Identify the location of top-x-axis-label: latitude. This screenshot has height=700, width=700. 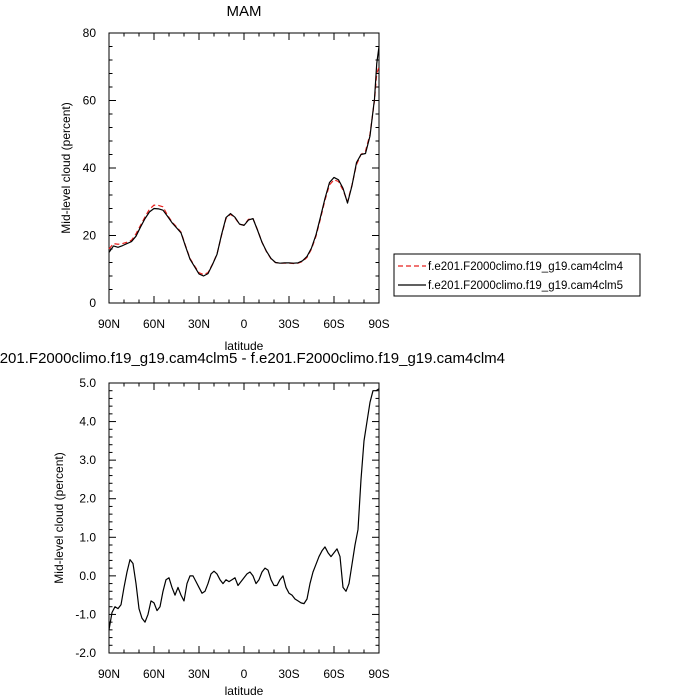
(244, 346).